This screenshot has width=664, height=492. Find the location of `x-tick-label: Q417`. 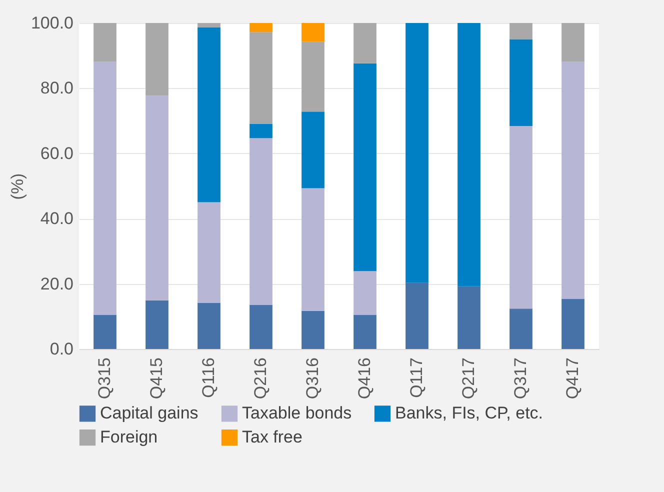

x-tick-label: Q417 is located at coordinates (572, 379).